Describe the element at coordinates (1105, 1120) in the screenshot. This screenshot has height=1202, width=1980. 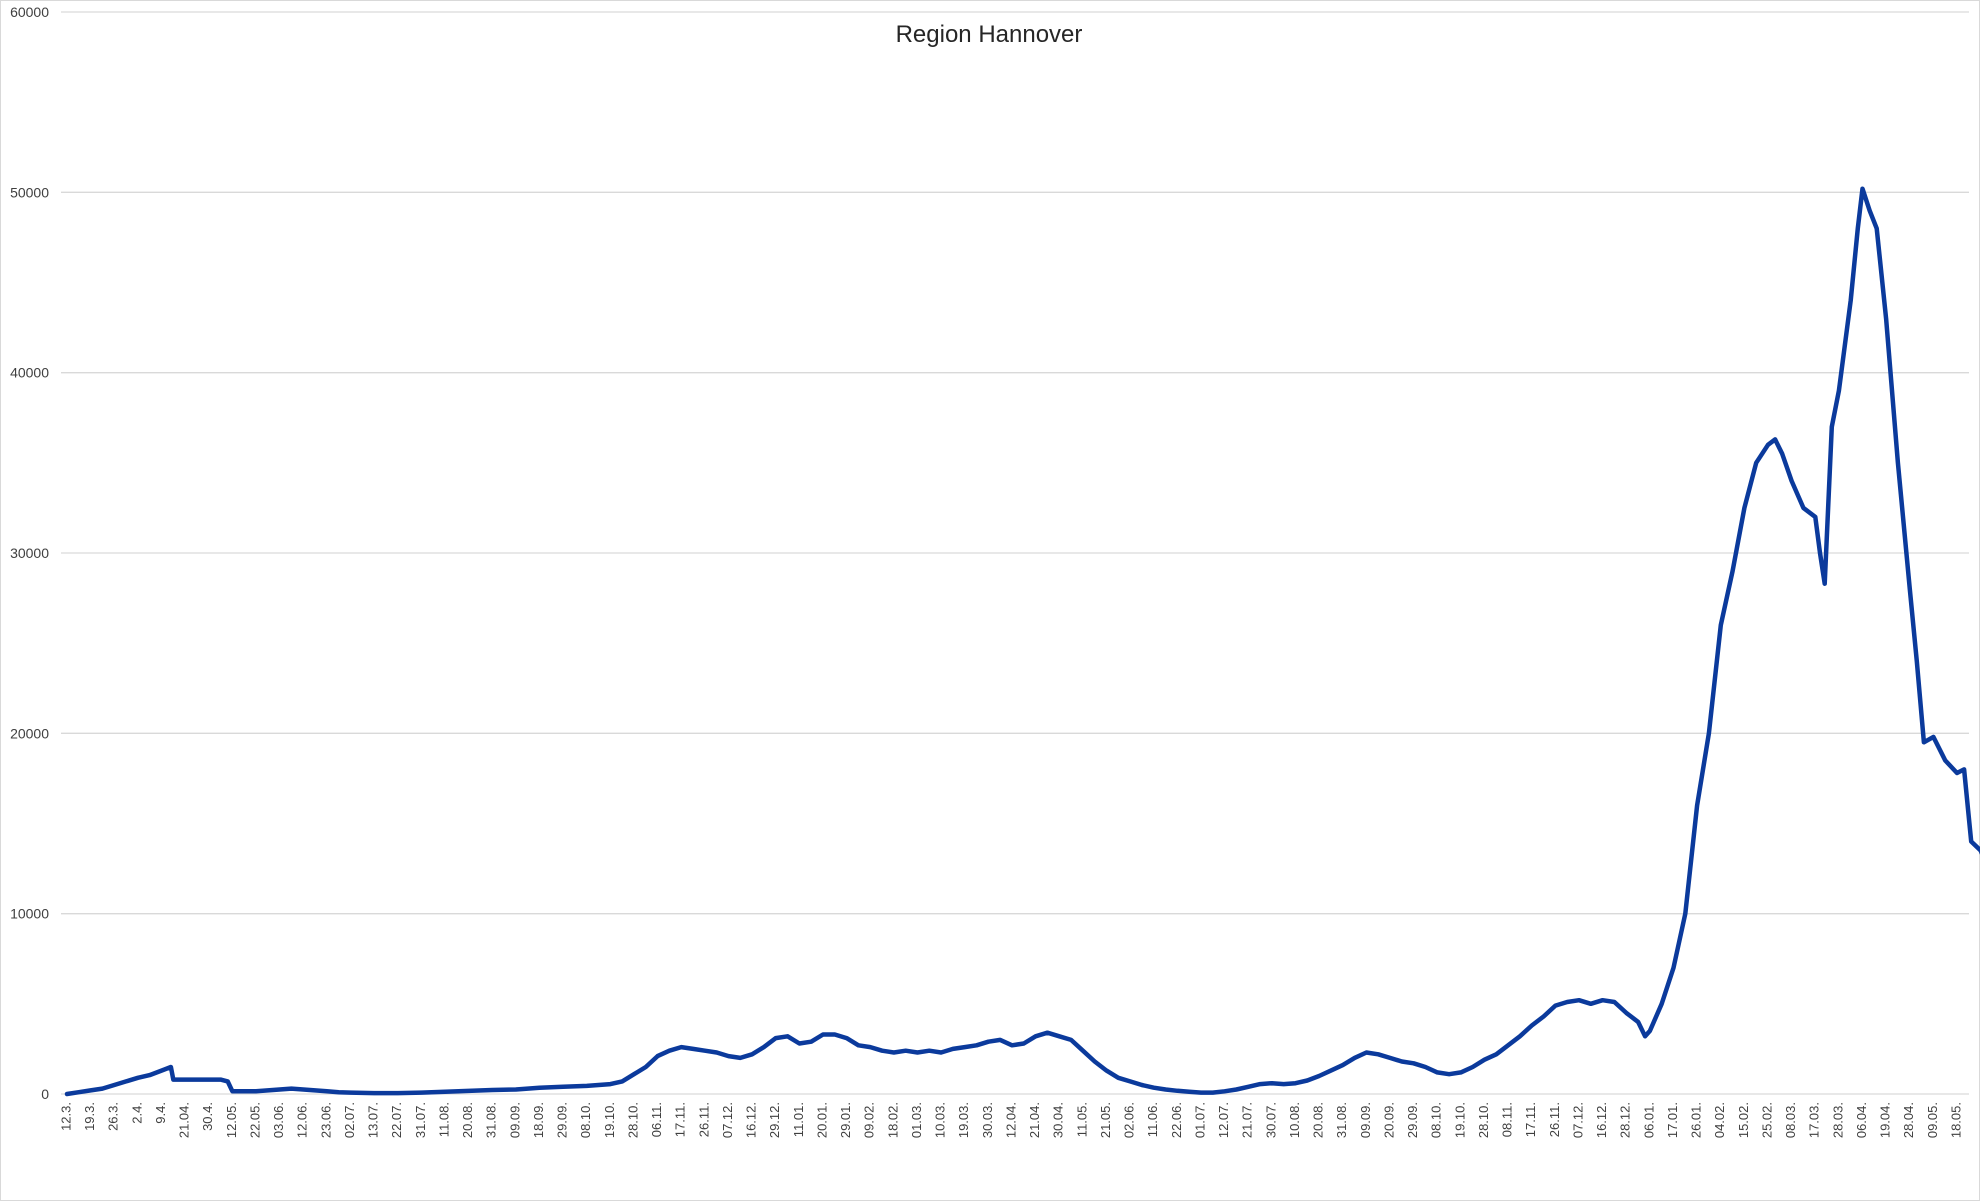
I see `x-tick-label: 21.05.` at that location.